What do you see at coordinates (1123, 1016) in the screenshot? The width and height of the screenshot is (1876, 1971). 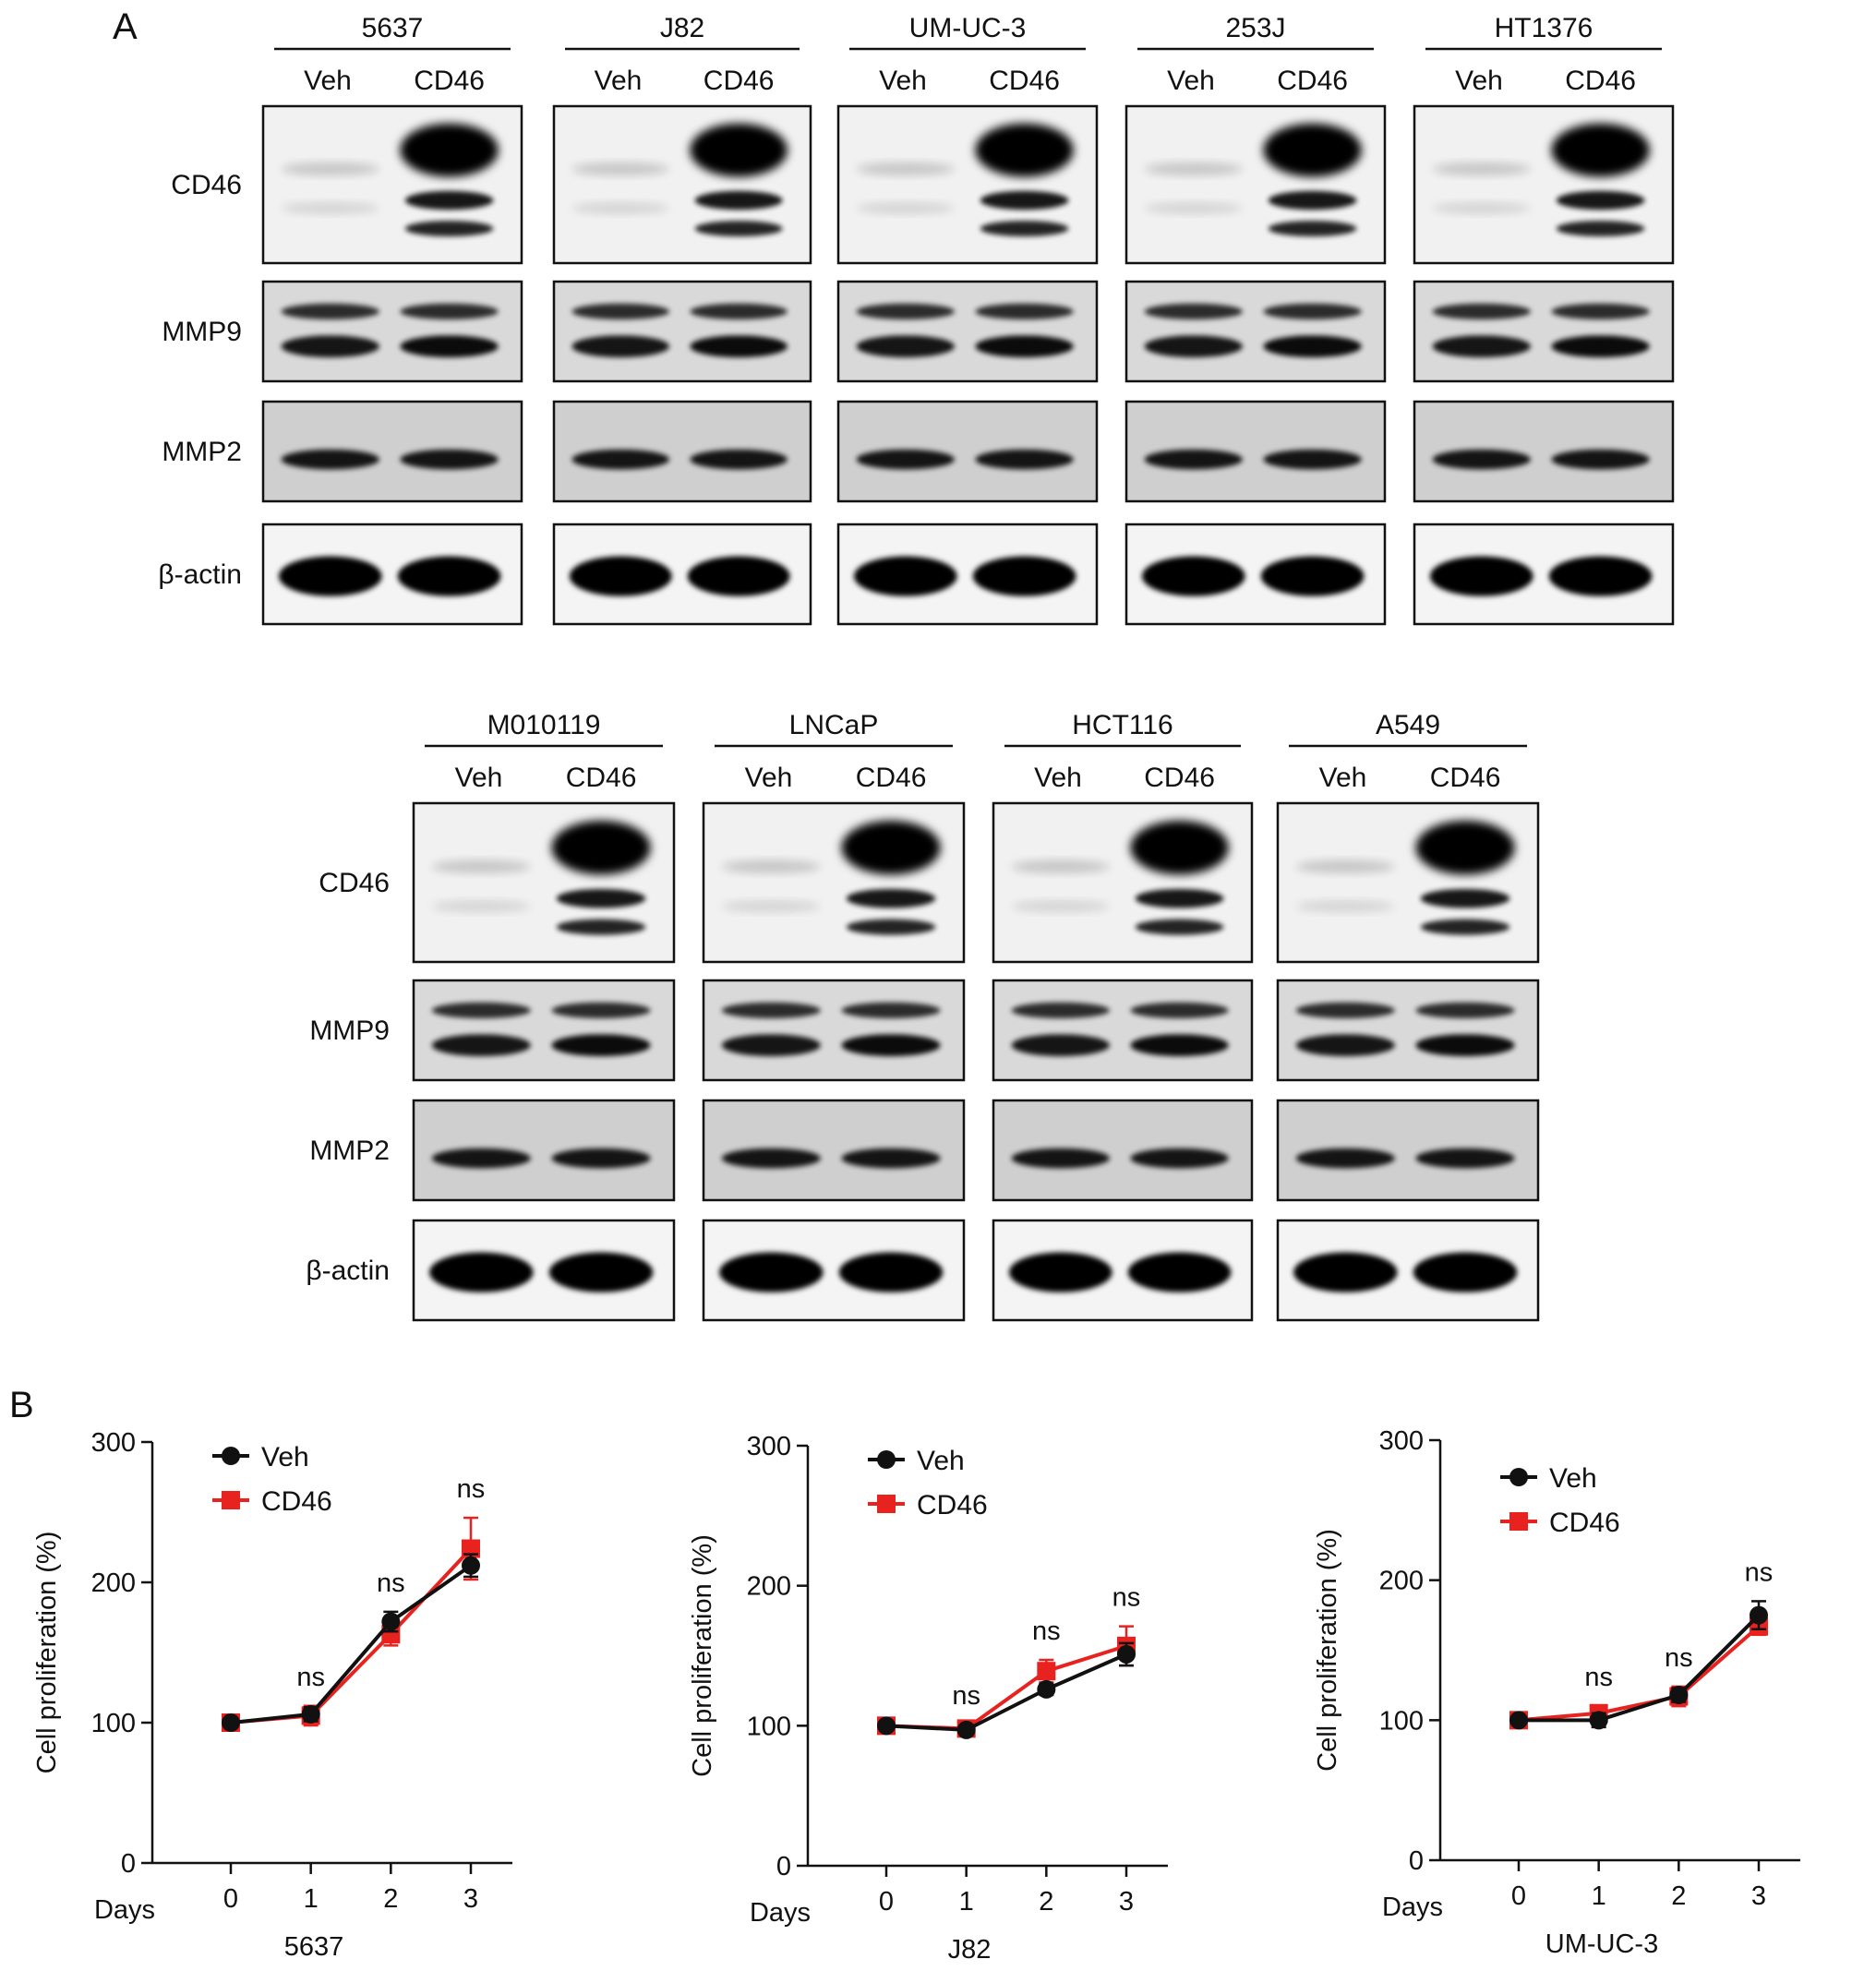 I see `blot-panel: HCT116 Veh CD46` at bounding box center [1123, 1016].